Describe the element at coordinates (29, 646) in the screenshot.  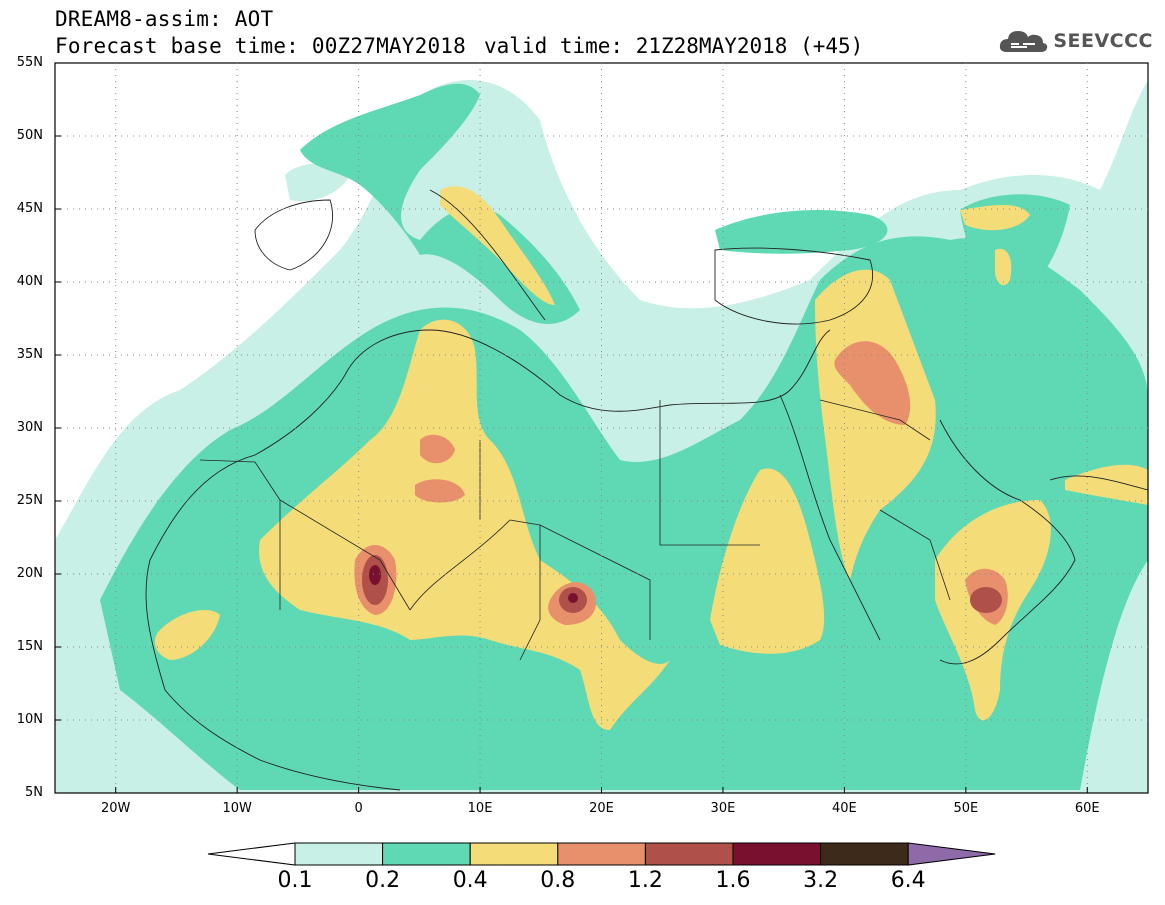
I see `y-tick-label: 15N` at that location.